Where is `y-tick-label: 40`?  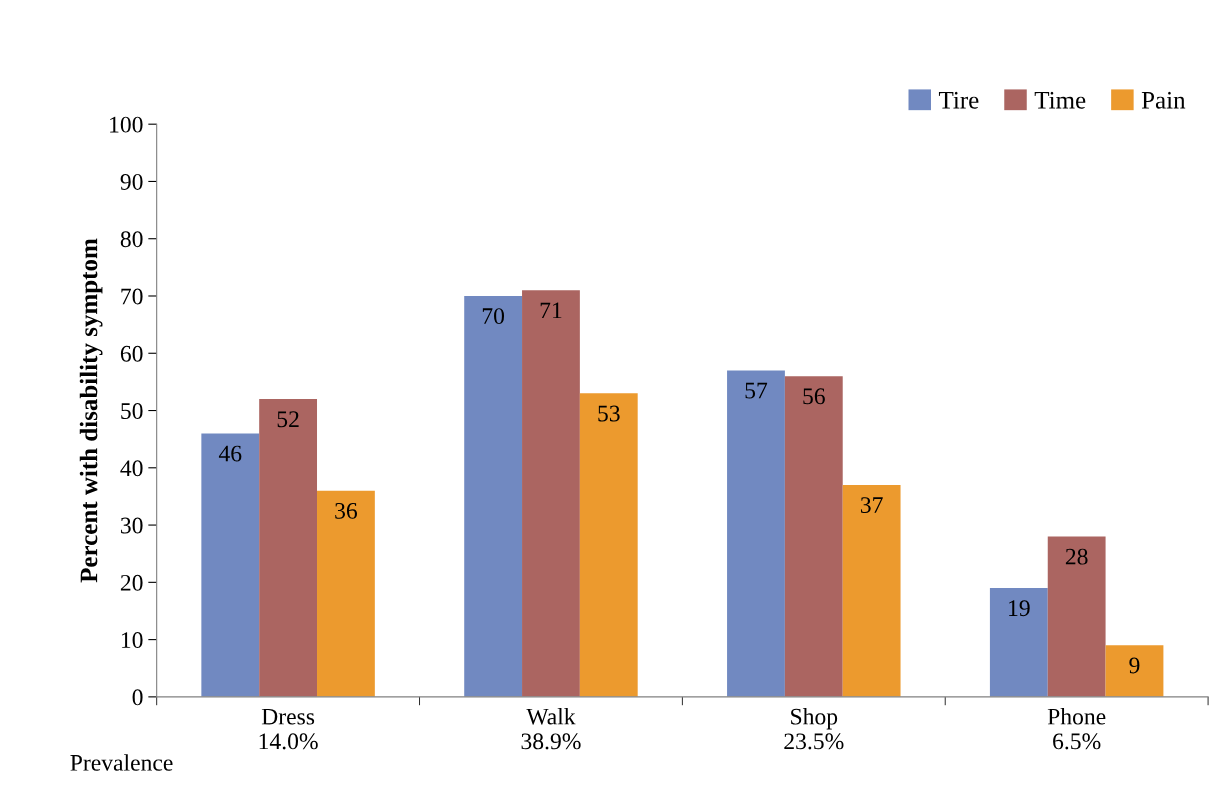
y-tick-label: 40 is located at coordinates (131, 468).